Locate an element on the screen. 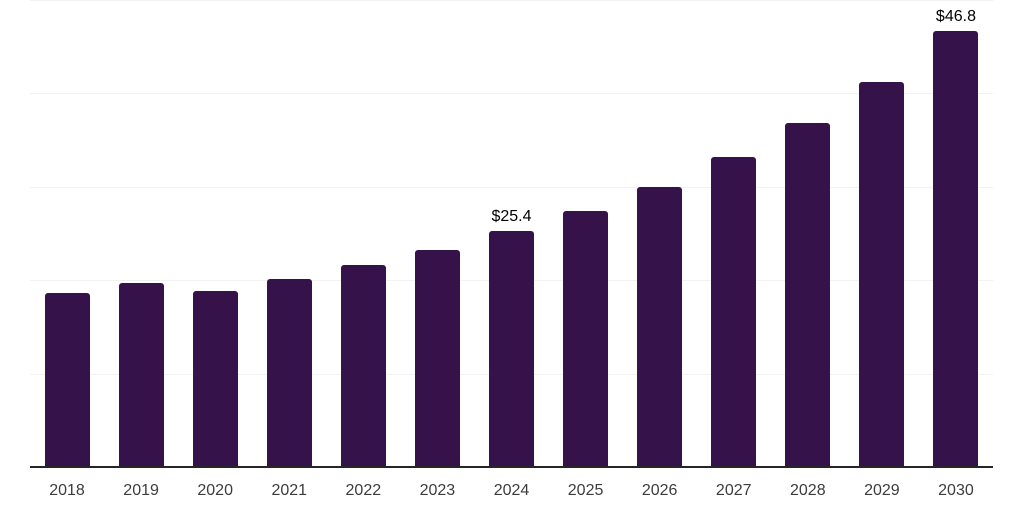  x-tick-label-2029: 2029 is located at coordinates (882, 490).